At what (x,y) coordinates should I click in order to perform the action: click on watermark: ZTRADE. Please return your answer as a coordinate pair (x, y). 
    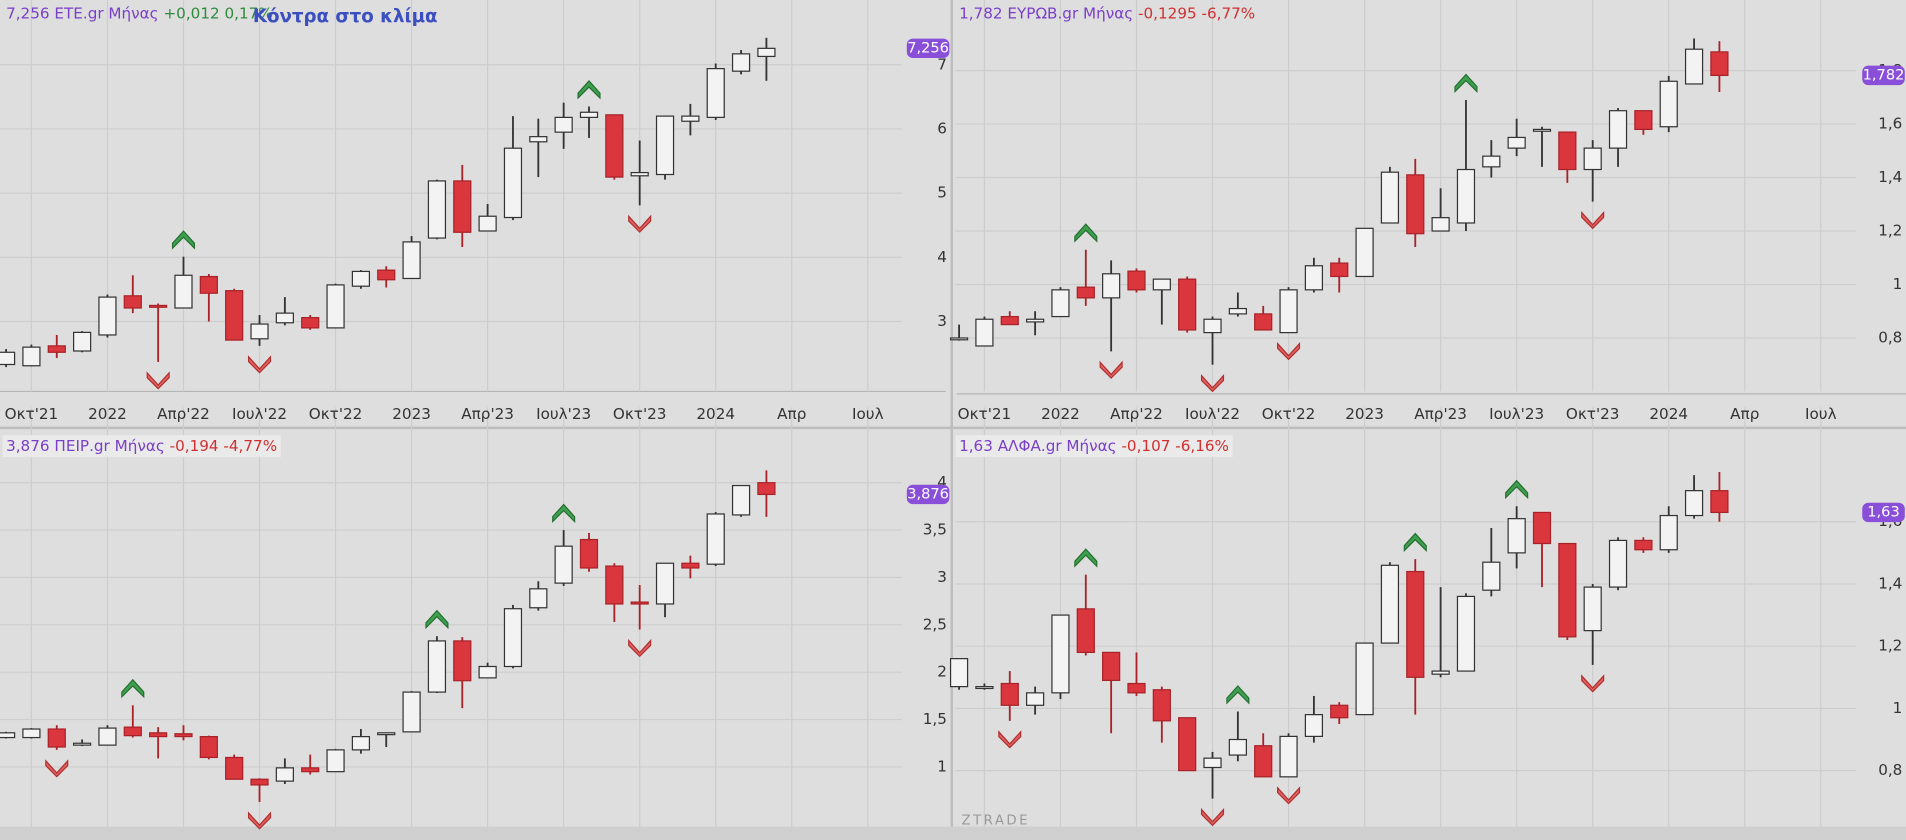
    Looking at the image, I should click on (996, 821).